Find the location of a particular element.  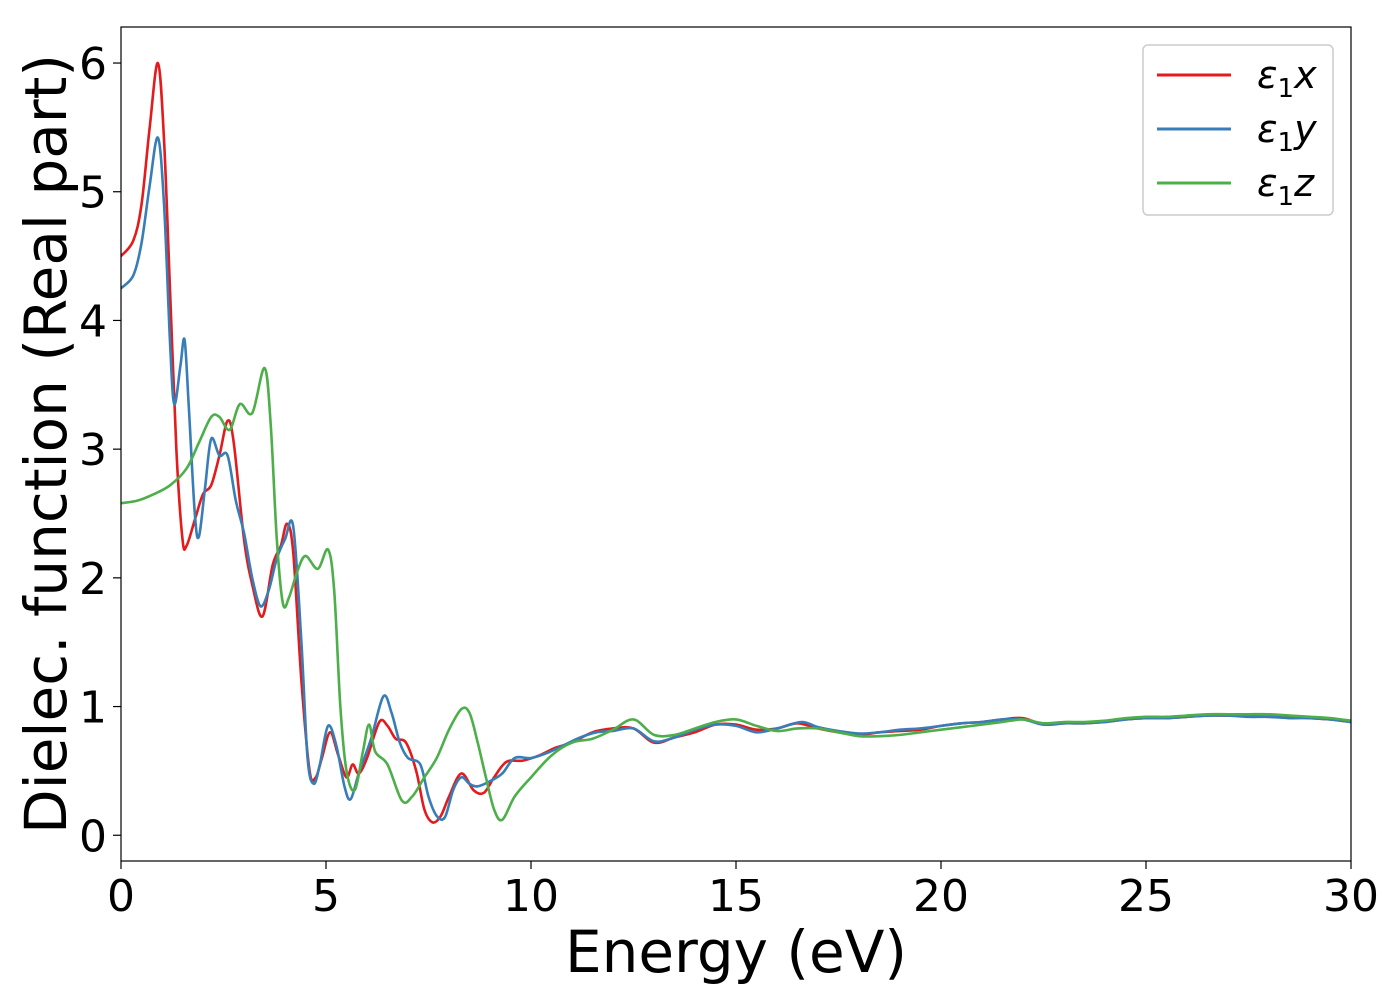

x-tick-label: 10 is located at coordinates (531, 896).